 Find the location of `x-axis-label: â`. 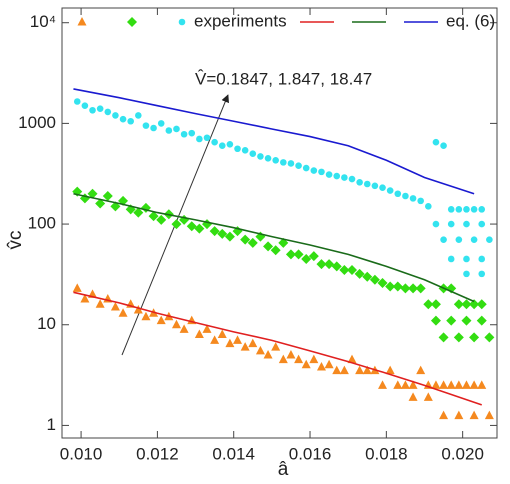

x-axis-label: â is located at coordinates (283, 469).